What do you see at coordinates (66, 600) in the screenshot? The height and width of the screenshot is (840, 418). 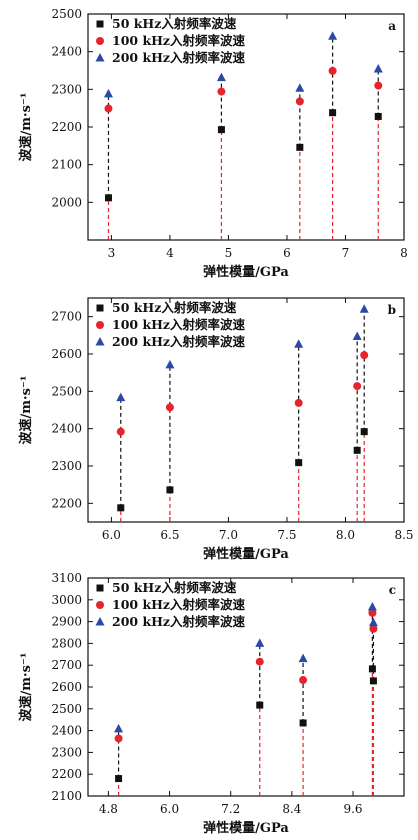 I see `y-tick-label: 3000` at bounding box center [66, 600].